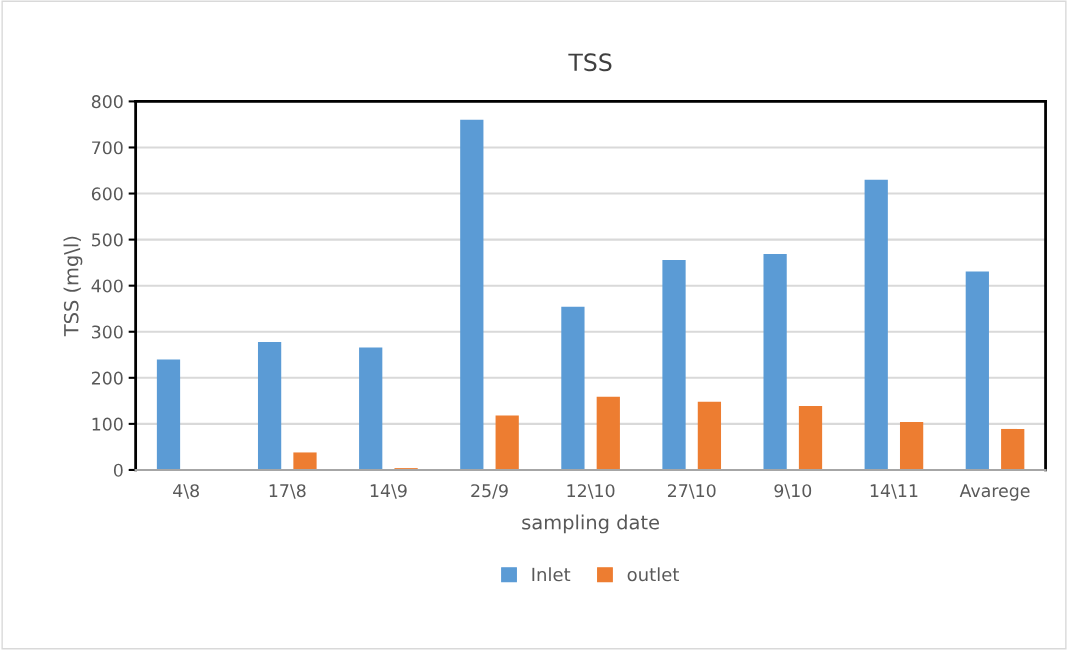  I want to click on x-axis-title: sampling date, so click(590, 524).